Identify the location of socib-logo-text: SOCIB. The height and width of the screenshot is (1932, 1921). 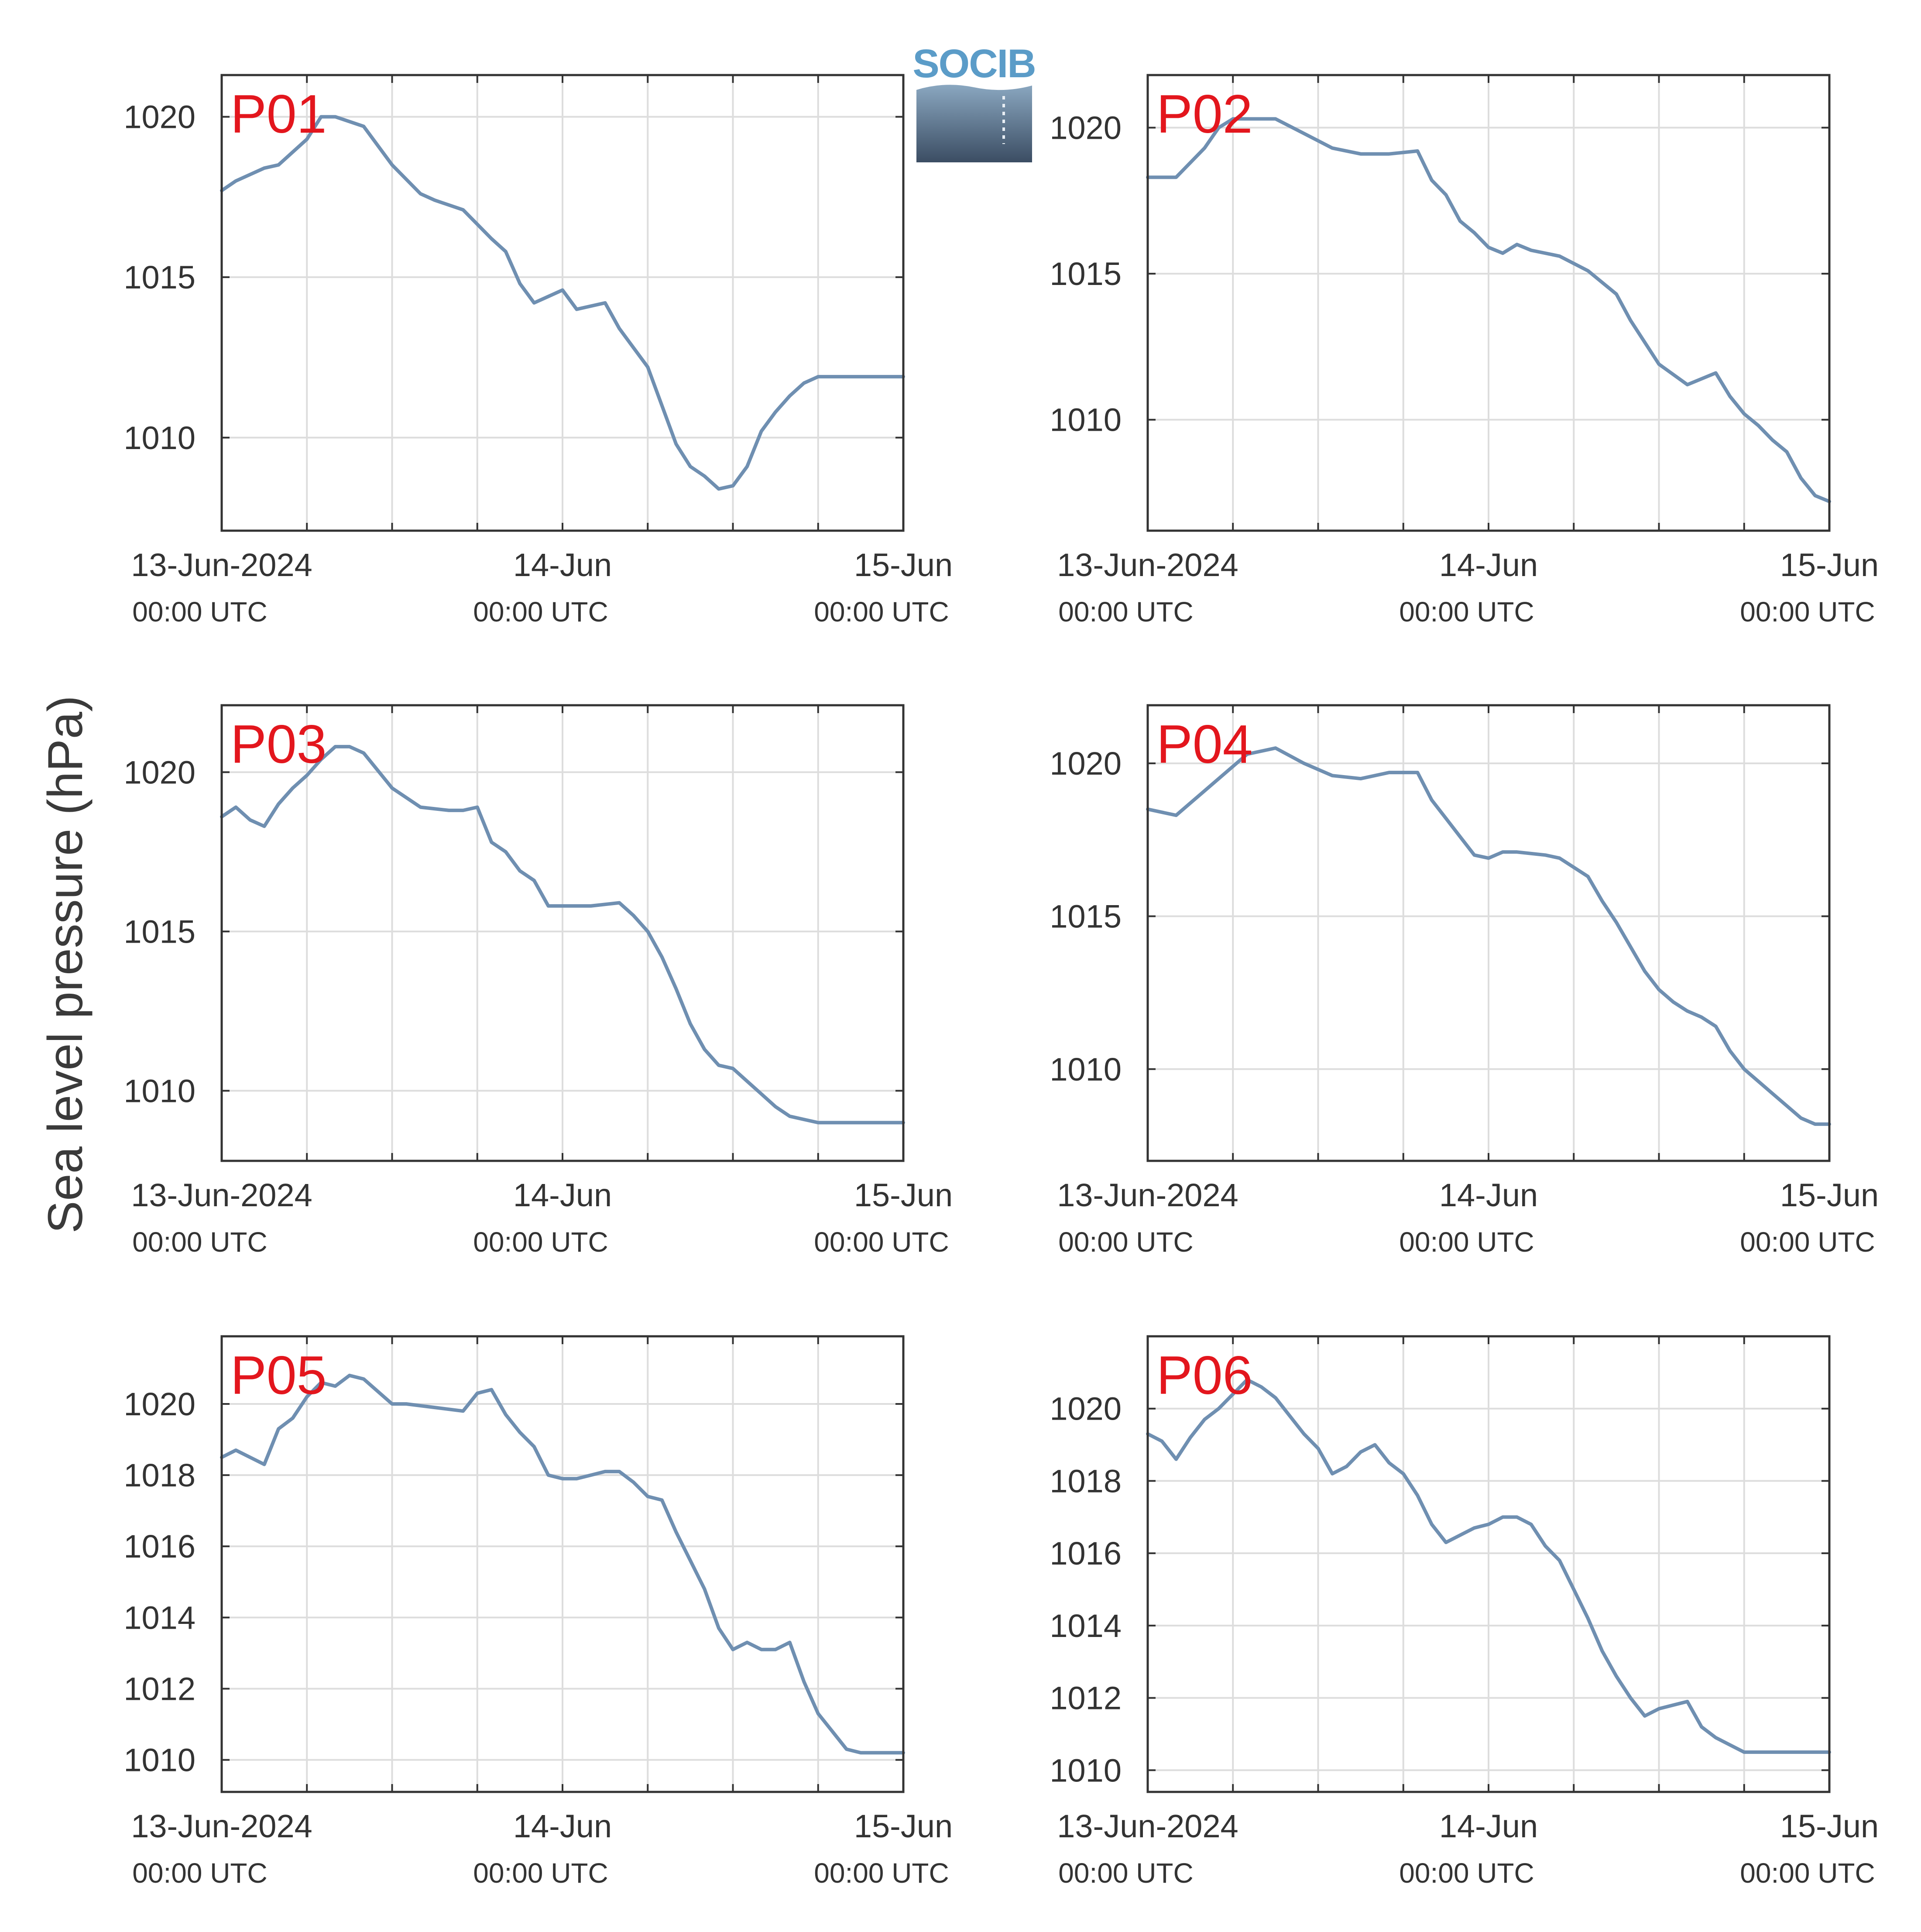
(974, 63).